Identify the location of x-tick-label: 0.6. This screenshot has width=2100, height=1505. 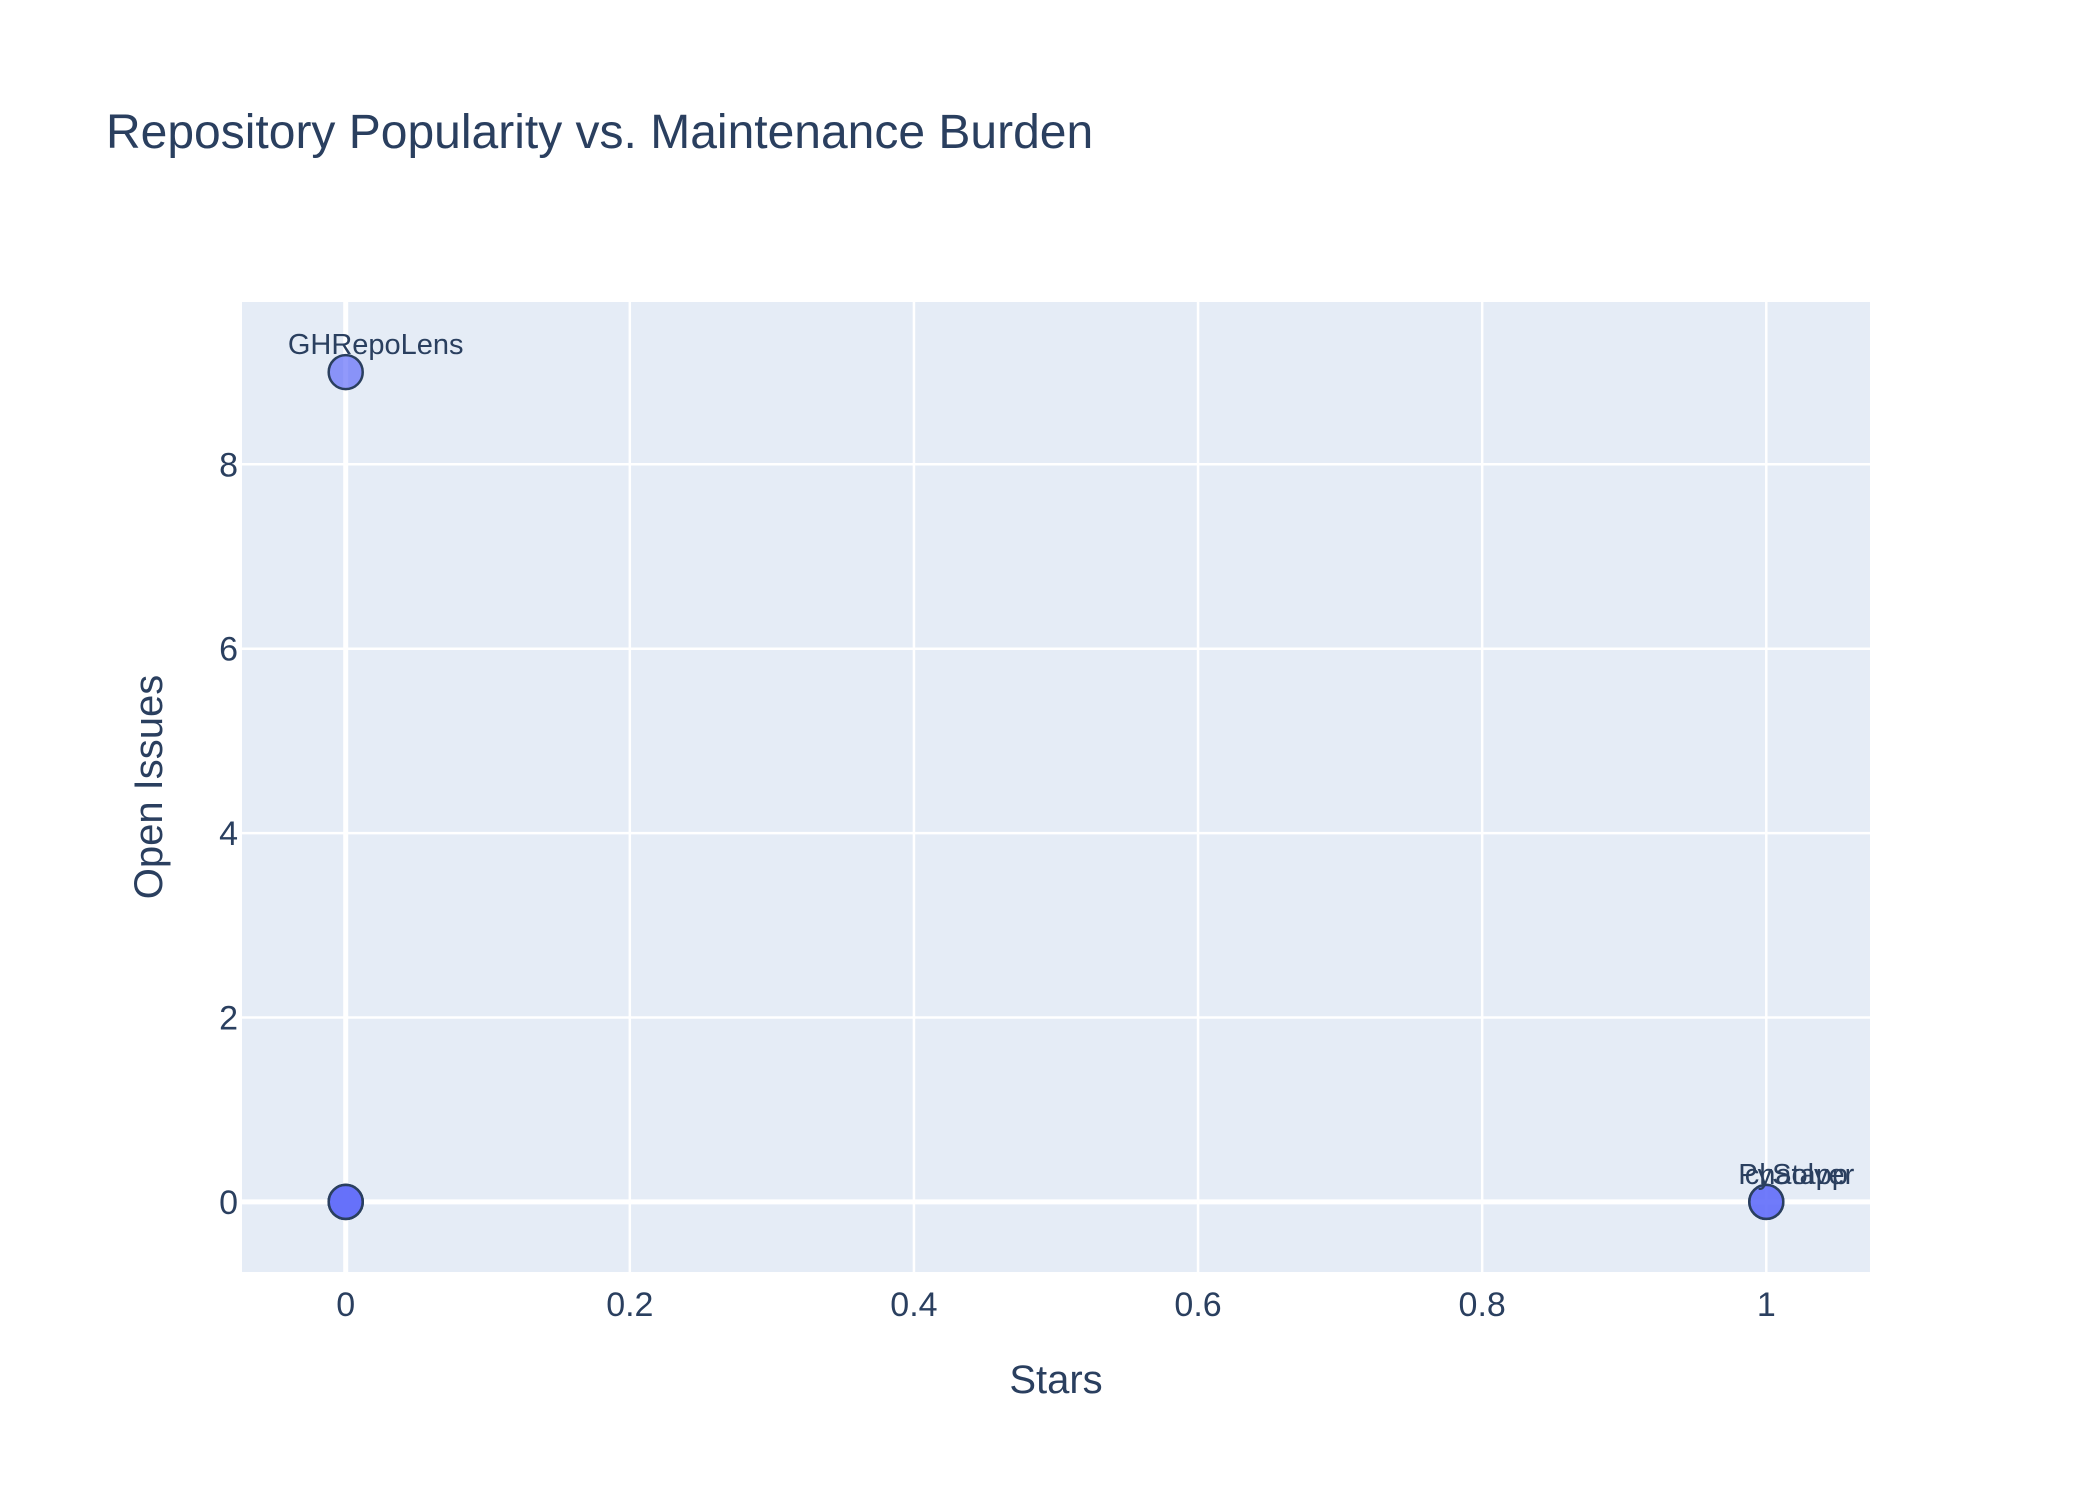
(1197, 1305).